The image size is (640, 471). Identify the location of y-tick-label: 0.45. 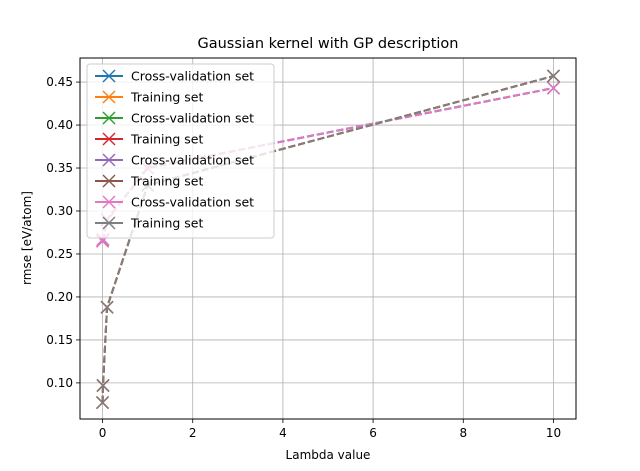
(59, 82).